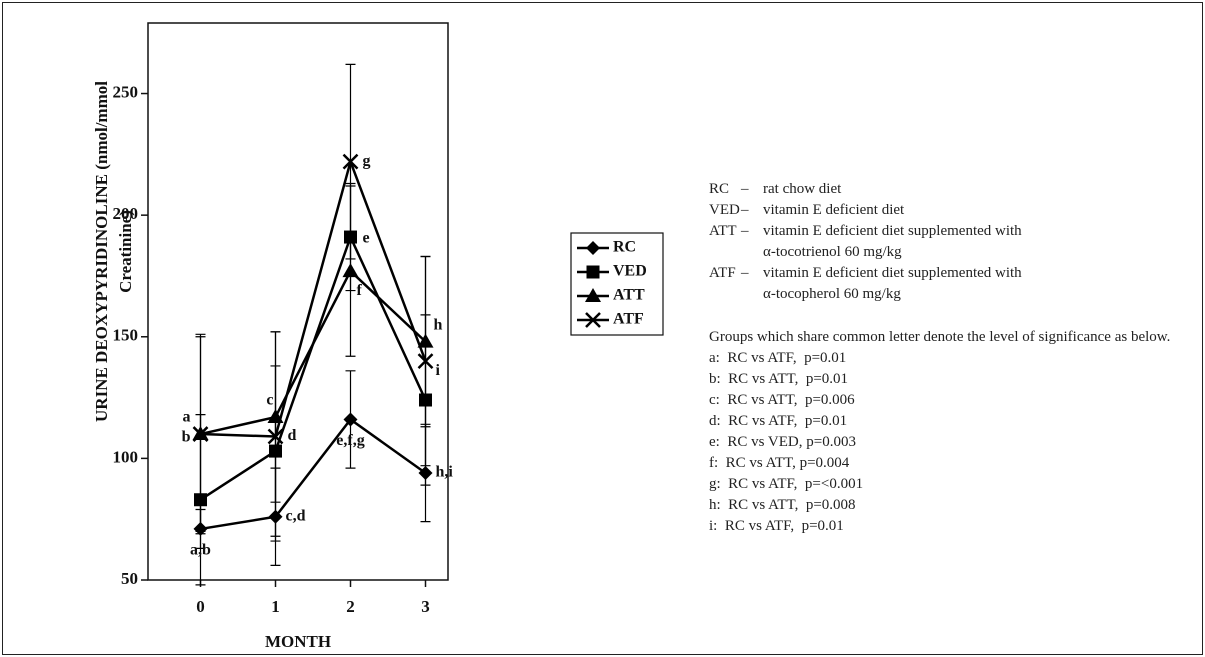 This screenshot has height=657, width=1205. Describe the element at coordinates (724, 210) in the screenshot. I see `abbreviation: VED` at that location.